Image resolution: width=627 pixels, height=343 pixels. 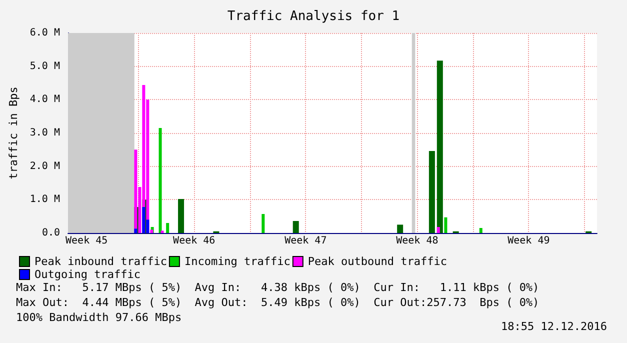 What do you see at coordinates (13, 133) in the screenshot?
I see `y-axis-title: traffic in Bps` at bounding box center [13, 133].